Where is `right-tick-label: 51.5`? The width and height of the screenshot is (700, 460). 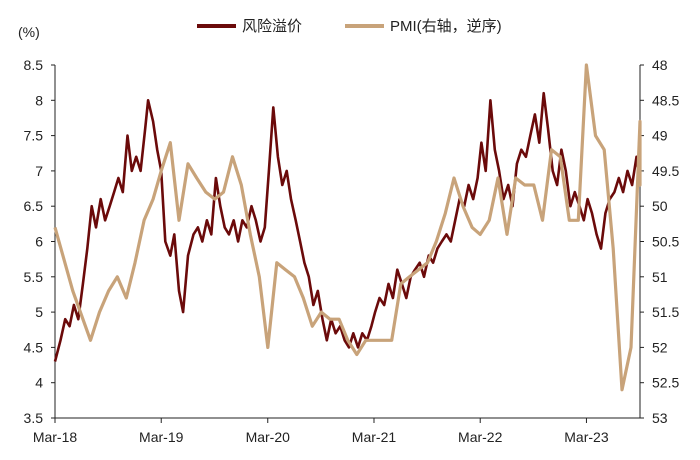 right-tick-label: 51.5 is located at coordinates (665, 312).